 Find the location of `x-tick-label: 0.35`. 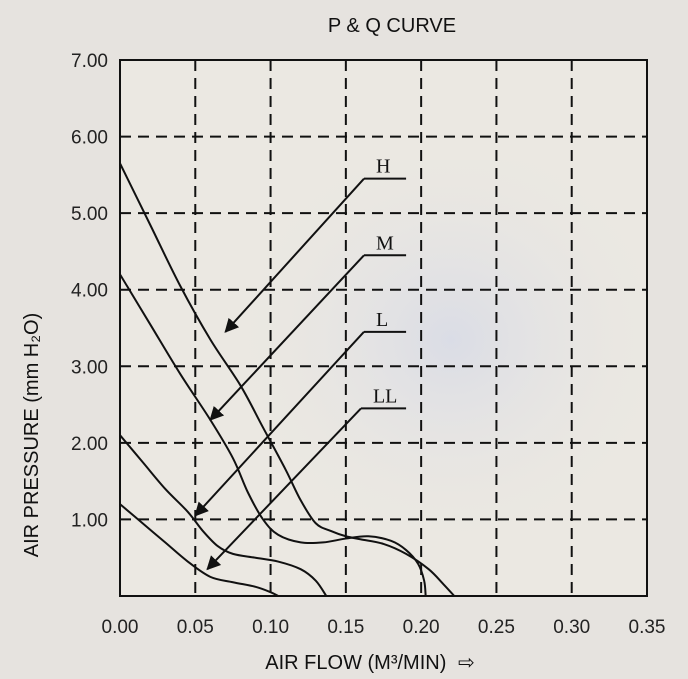

x-tick-label: 0.35 is located at coordinates (647, 627).